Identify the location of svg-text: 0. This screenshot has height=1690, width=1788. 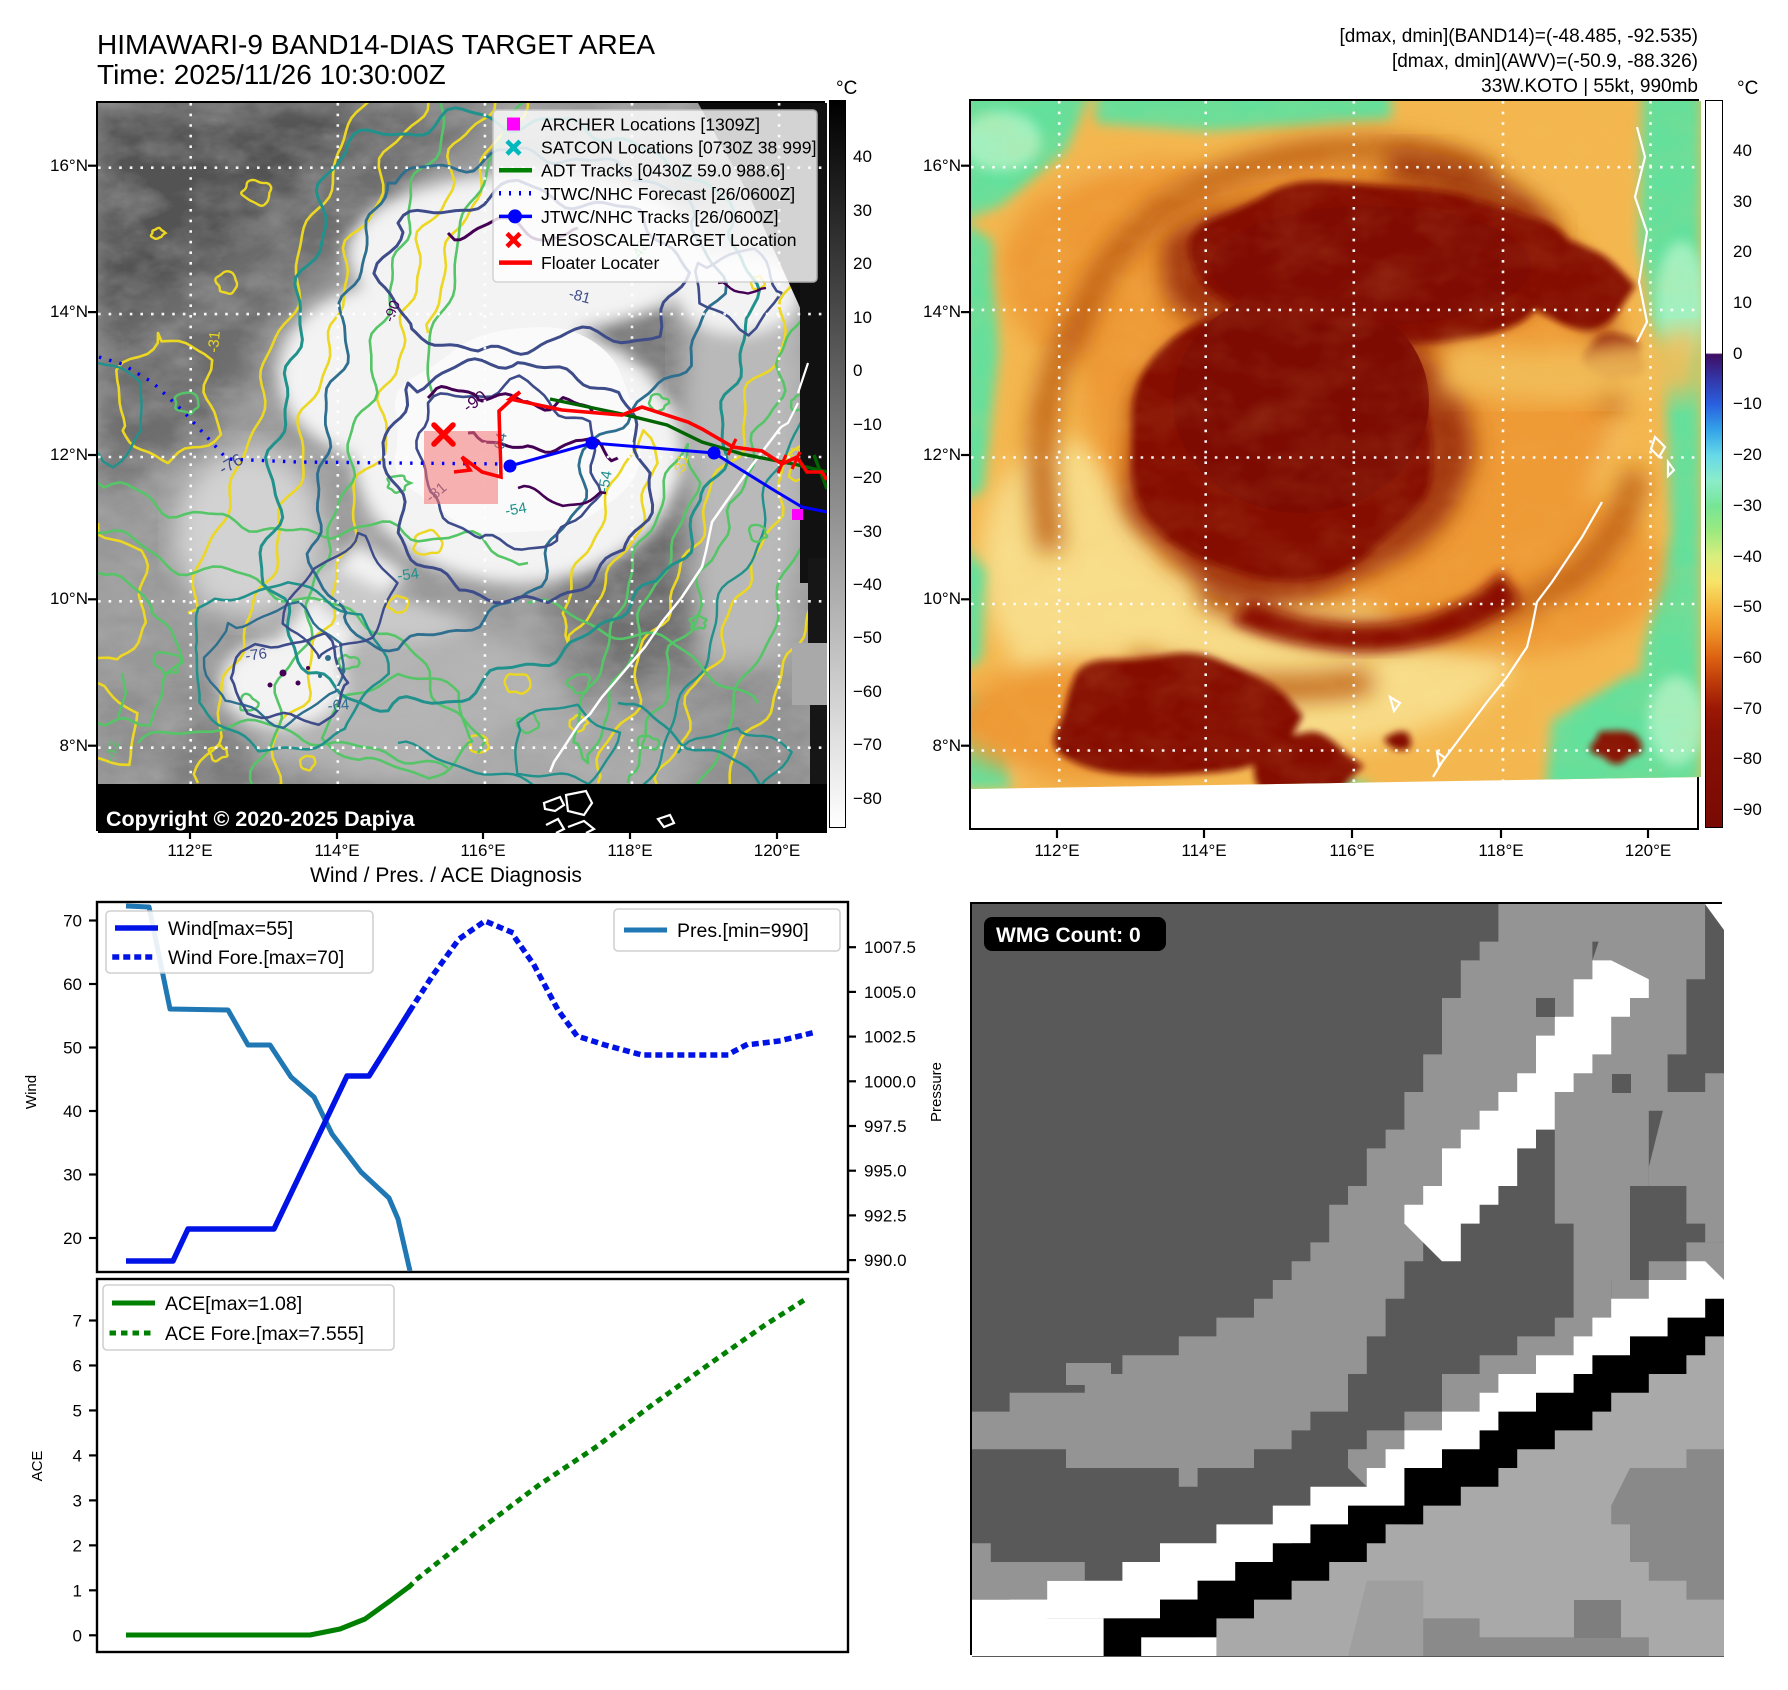
(77, 1635).